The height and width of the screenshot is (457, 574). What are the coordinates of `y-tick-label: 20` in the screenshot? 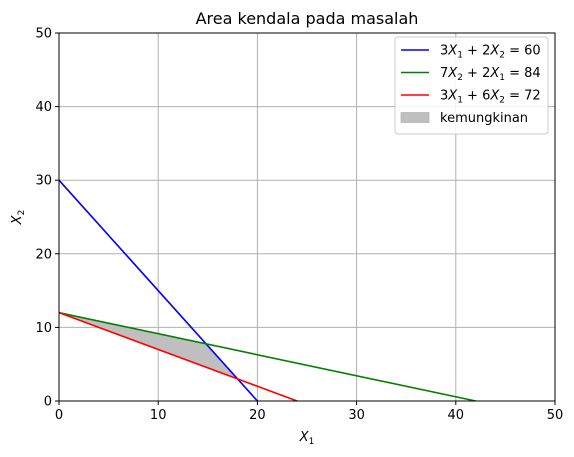 It's located at (43, 254).